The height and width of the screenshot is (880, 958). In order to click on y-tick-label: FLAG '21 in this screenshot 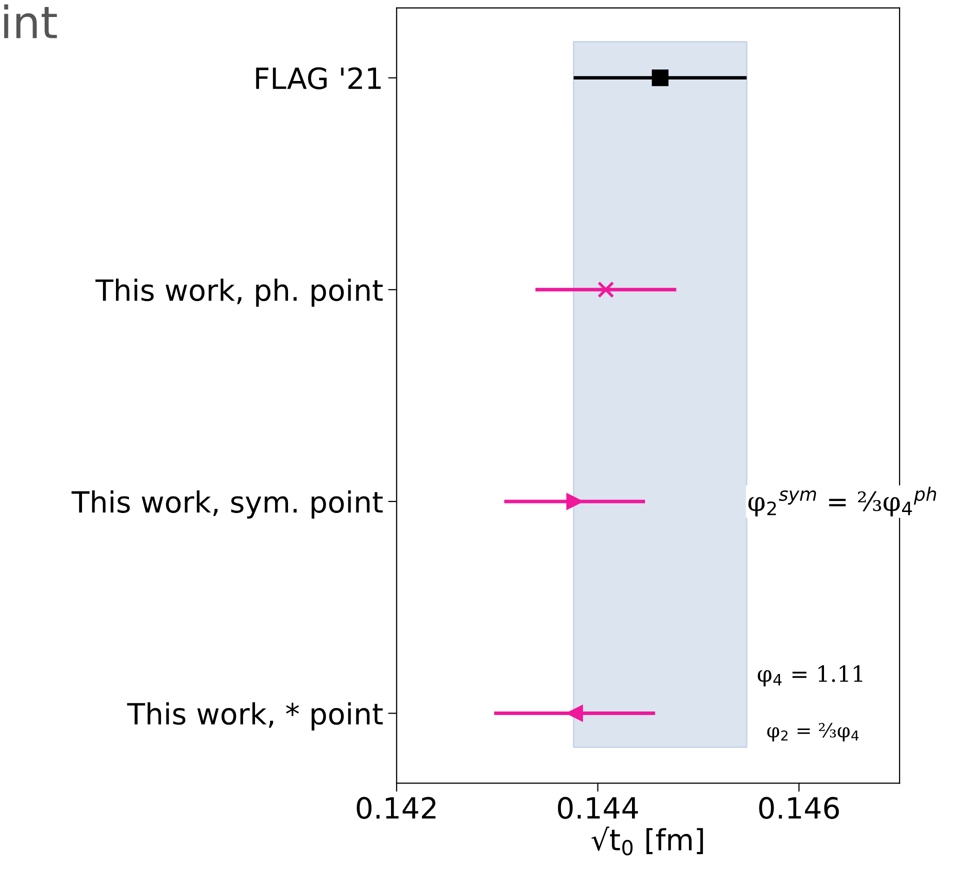, I will do `click(318, 78)`.